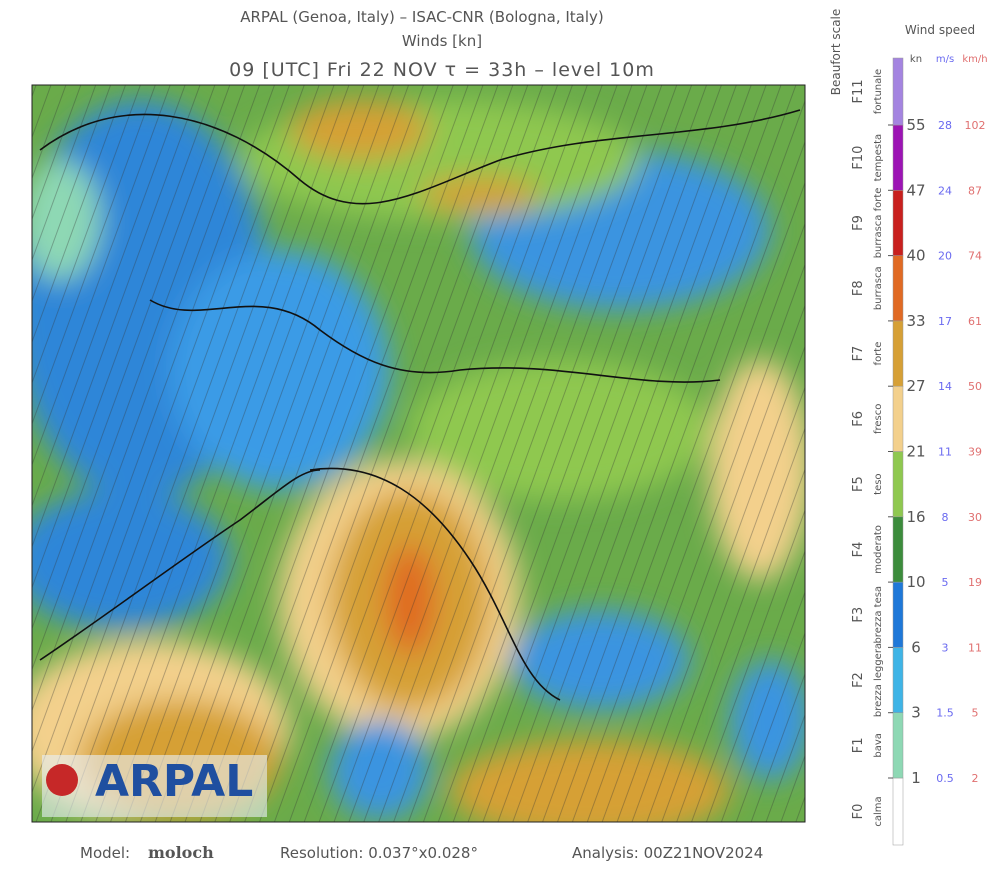  I want to click on level-ms: 1.5, so click(945, 713).